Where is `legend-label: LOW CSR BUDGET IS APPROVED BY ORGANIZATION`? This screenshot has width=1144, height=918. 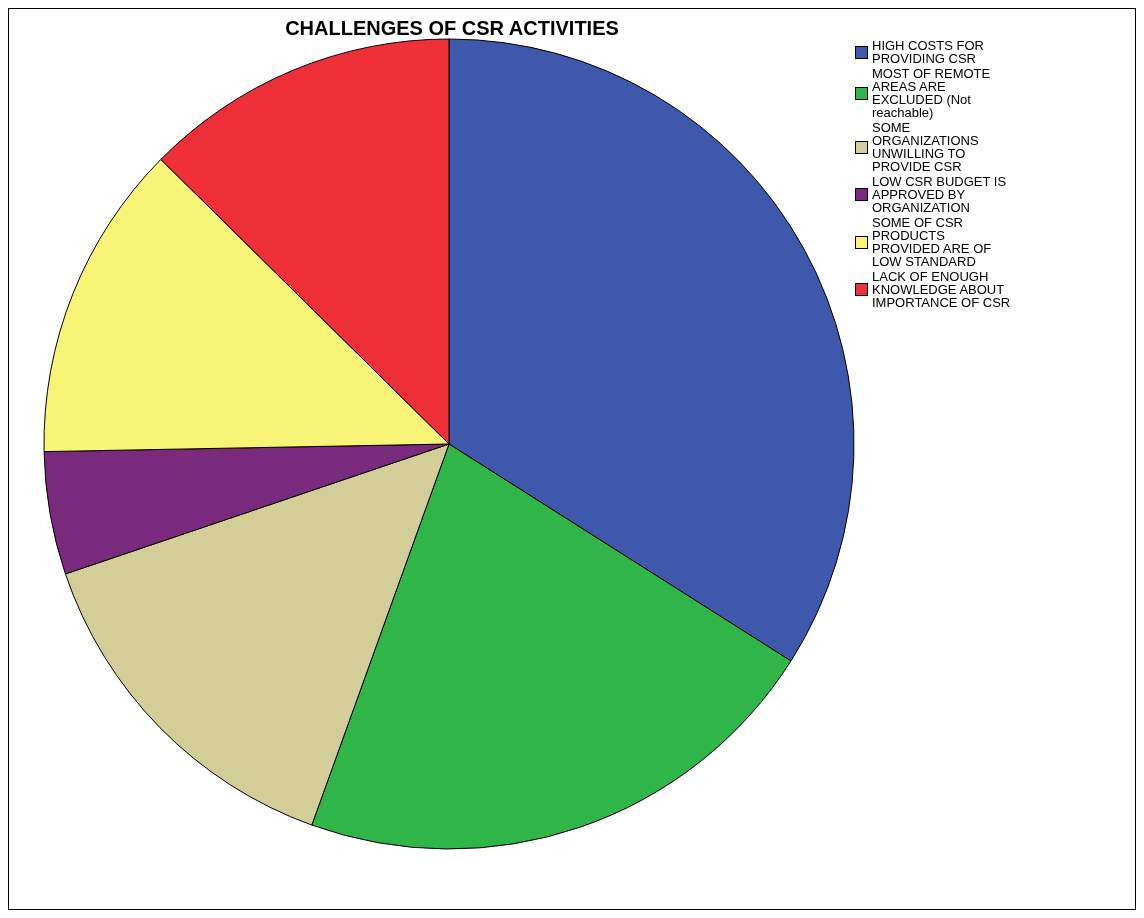
legend-label: LOW CSR BUDGET IS APPROVED BY ORGANIZATION is located at coordinates (940, 194).